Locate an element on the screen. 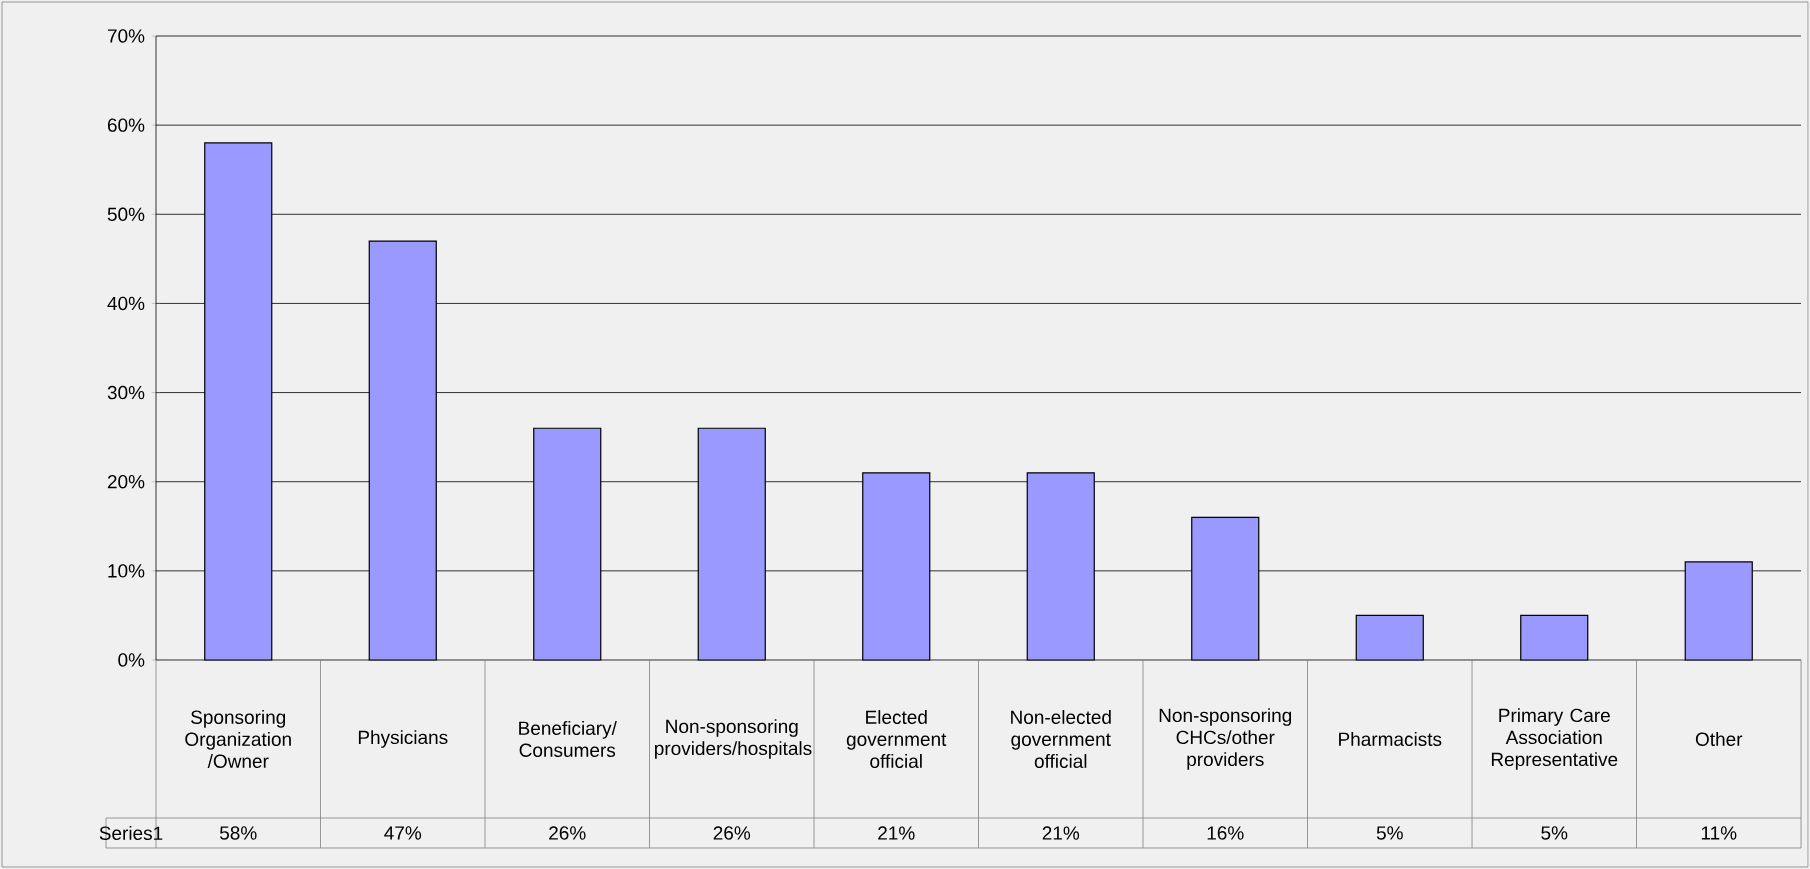  x-tick-label: Sponsoring Organization /Owner is located at coordinates (238, 739).